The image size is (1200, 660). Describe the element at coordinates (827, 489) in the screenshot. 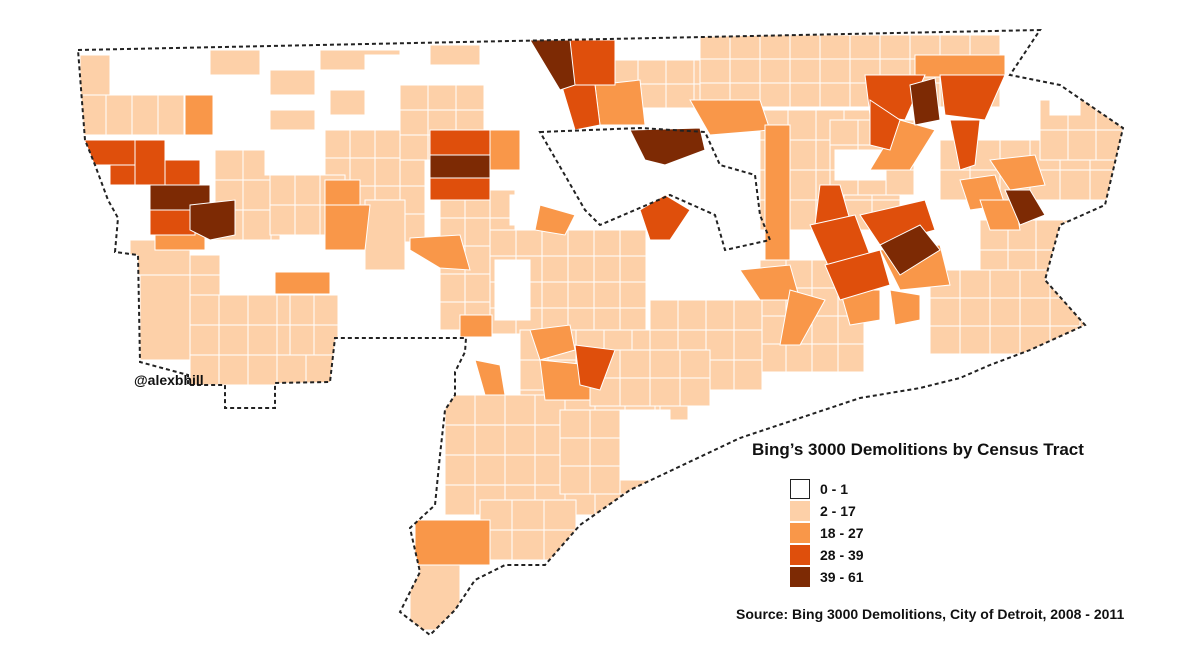

I see `legend-item-0-1: 0 - 1` at that location.